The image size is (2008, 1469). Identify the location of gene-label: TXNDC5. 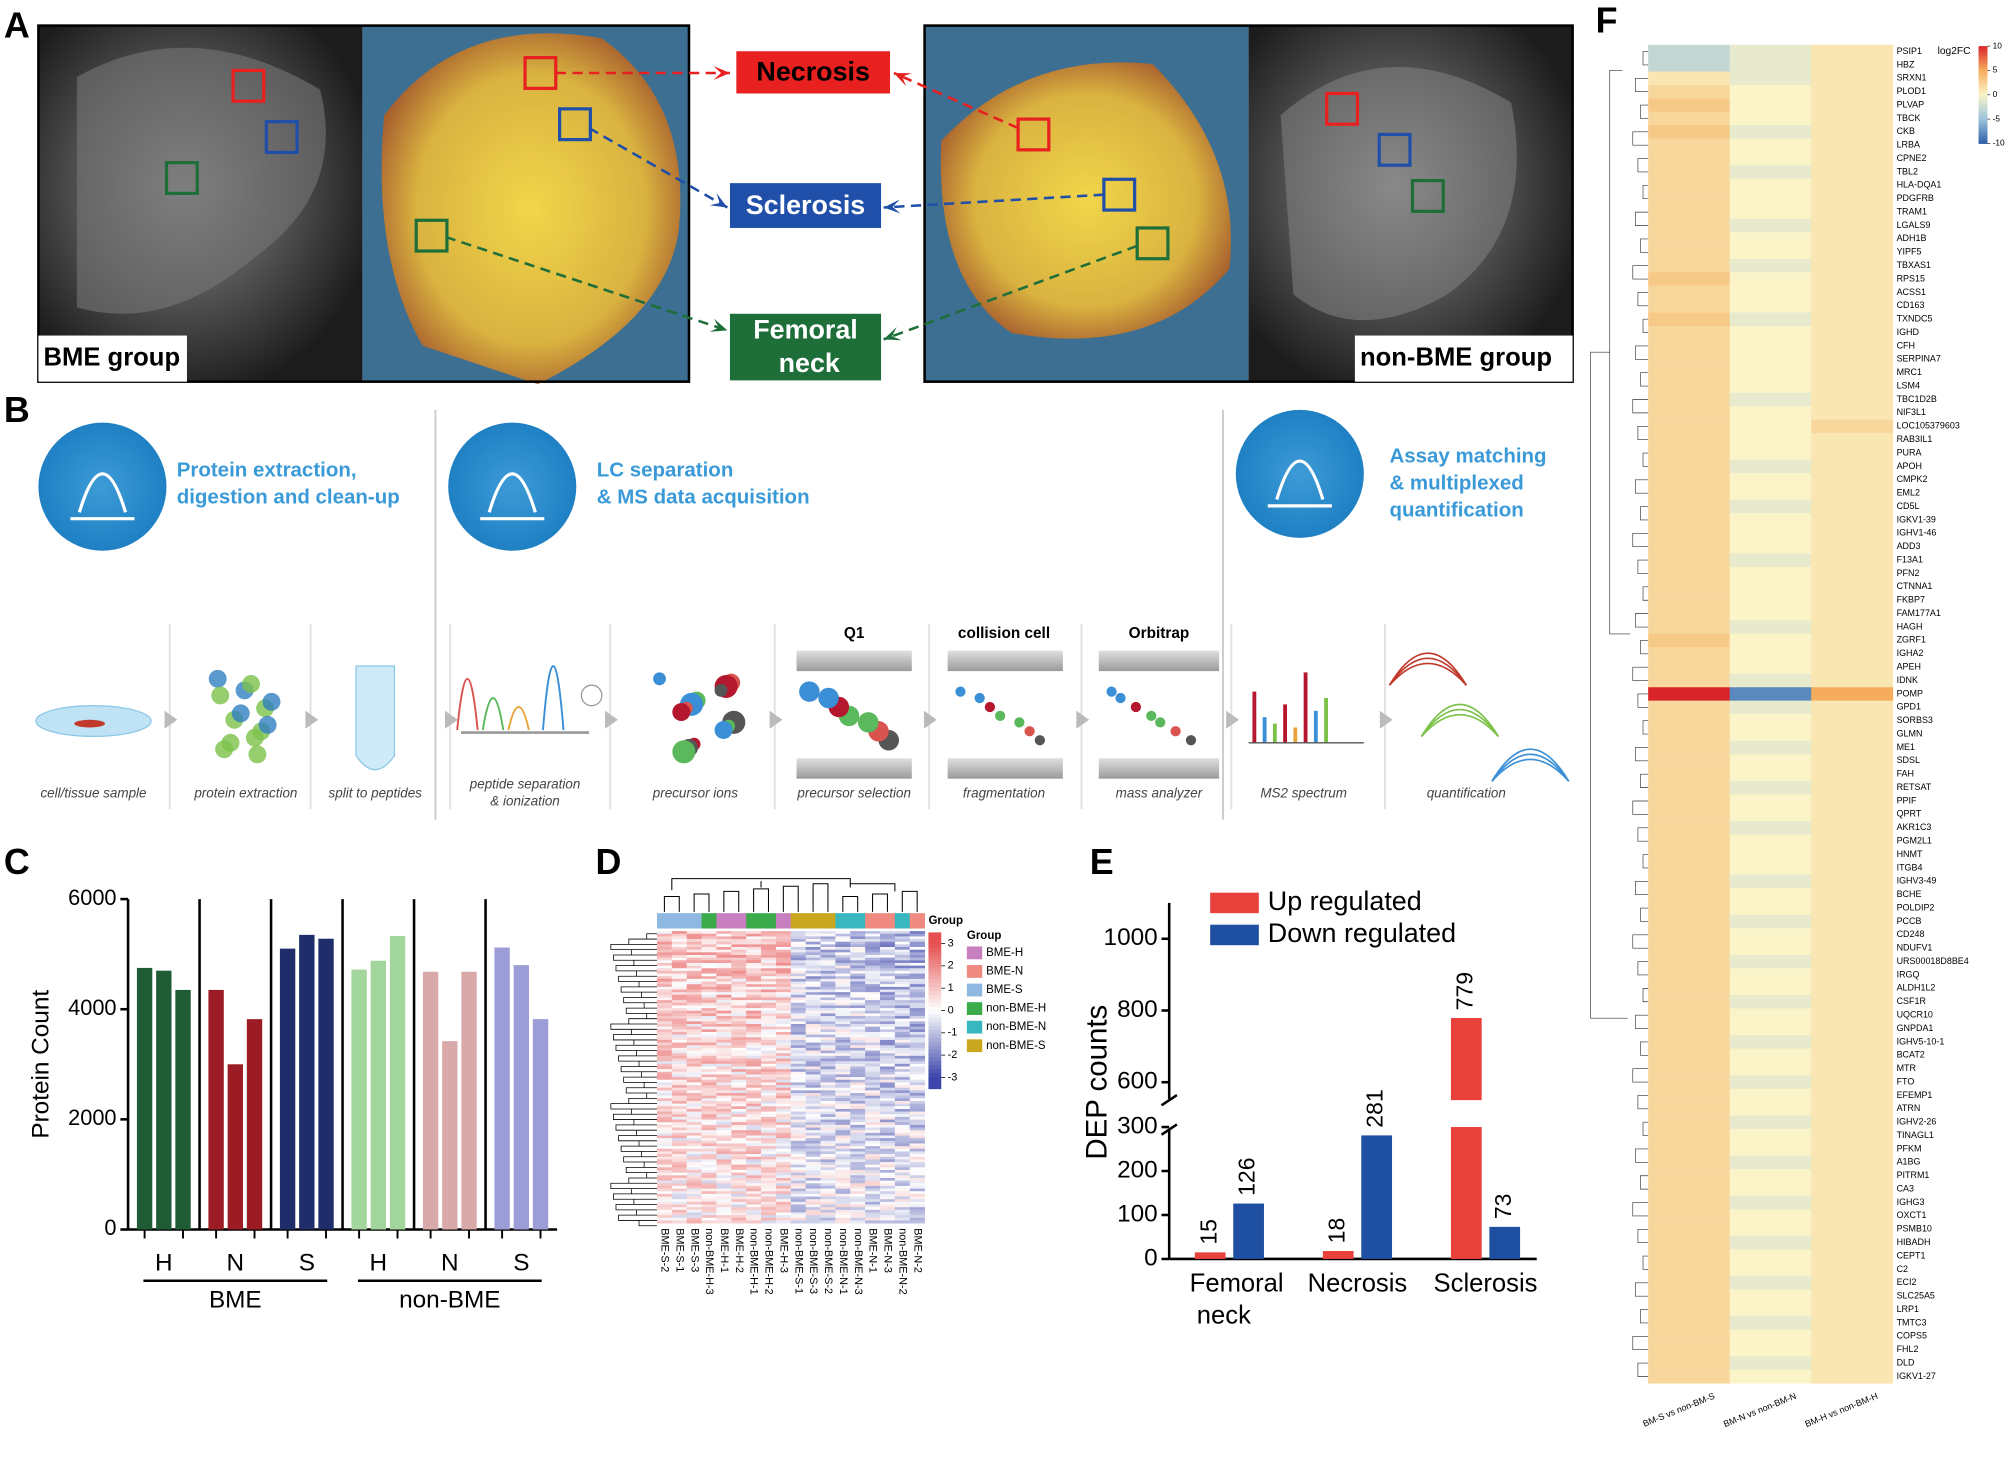
(1915, 319).